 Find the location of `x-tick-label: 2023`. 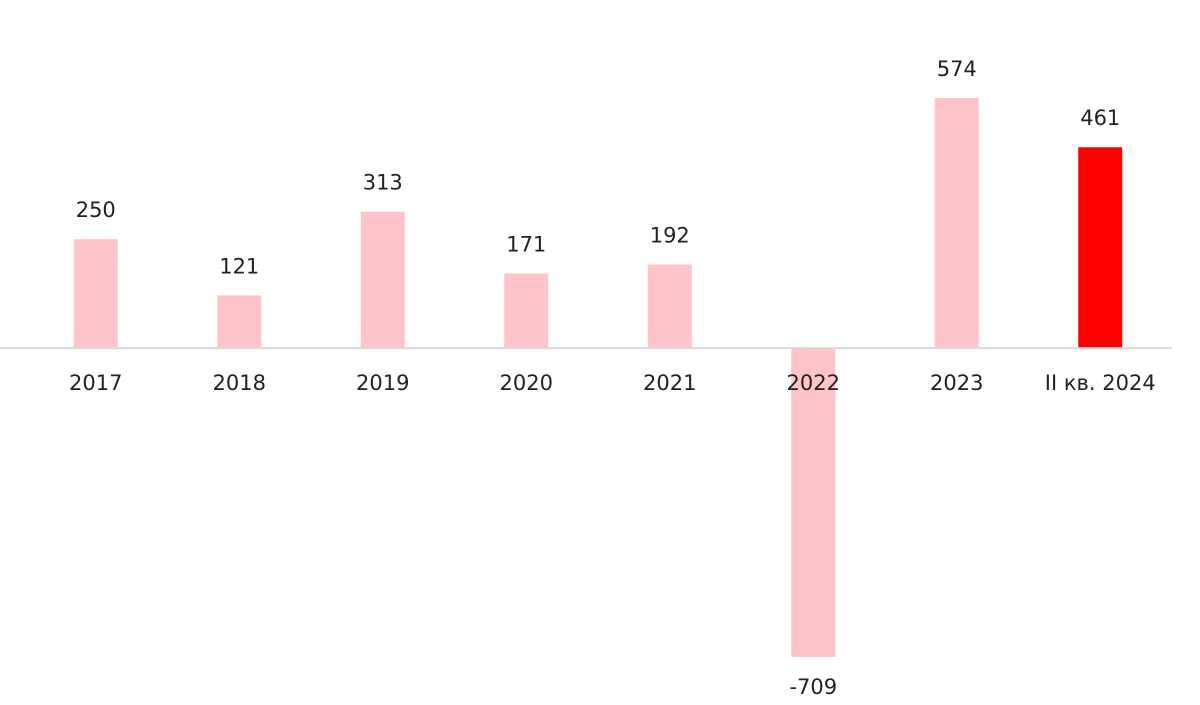

x-tick-label: 2023 is located at coordinates (956, 383).